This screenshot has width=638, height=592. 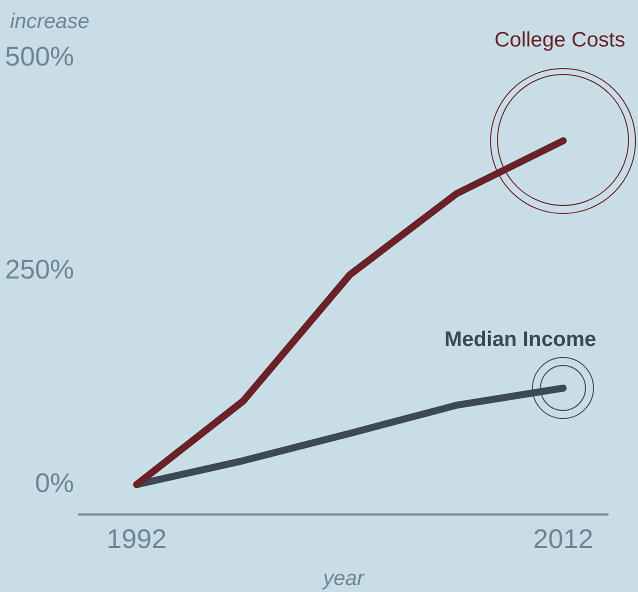 What do you see at coordinates (39, 269) in the screenshot?
I see `y-tick-label: 250%` at bounding box center [39, 269].